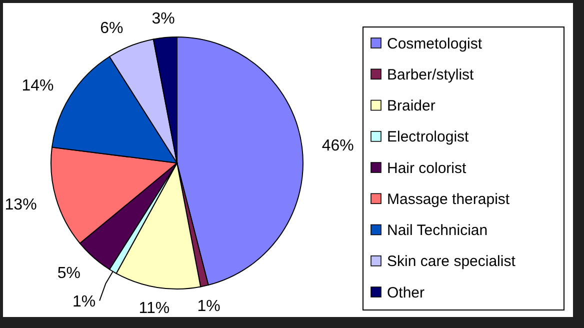  I want to click on legend-label: Electrologist, so click(428, 137).